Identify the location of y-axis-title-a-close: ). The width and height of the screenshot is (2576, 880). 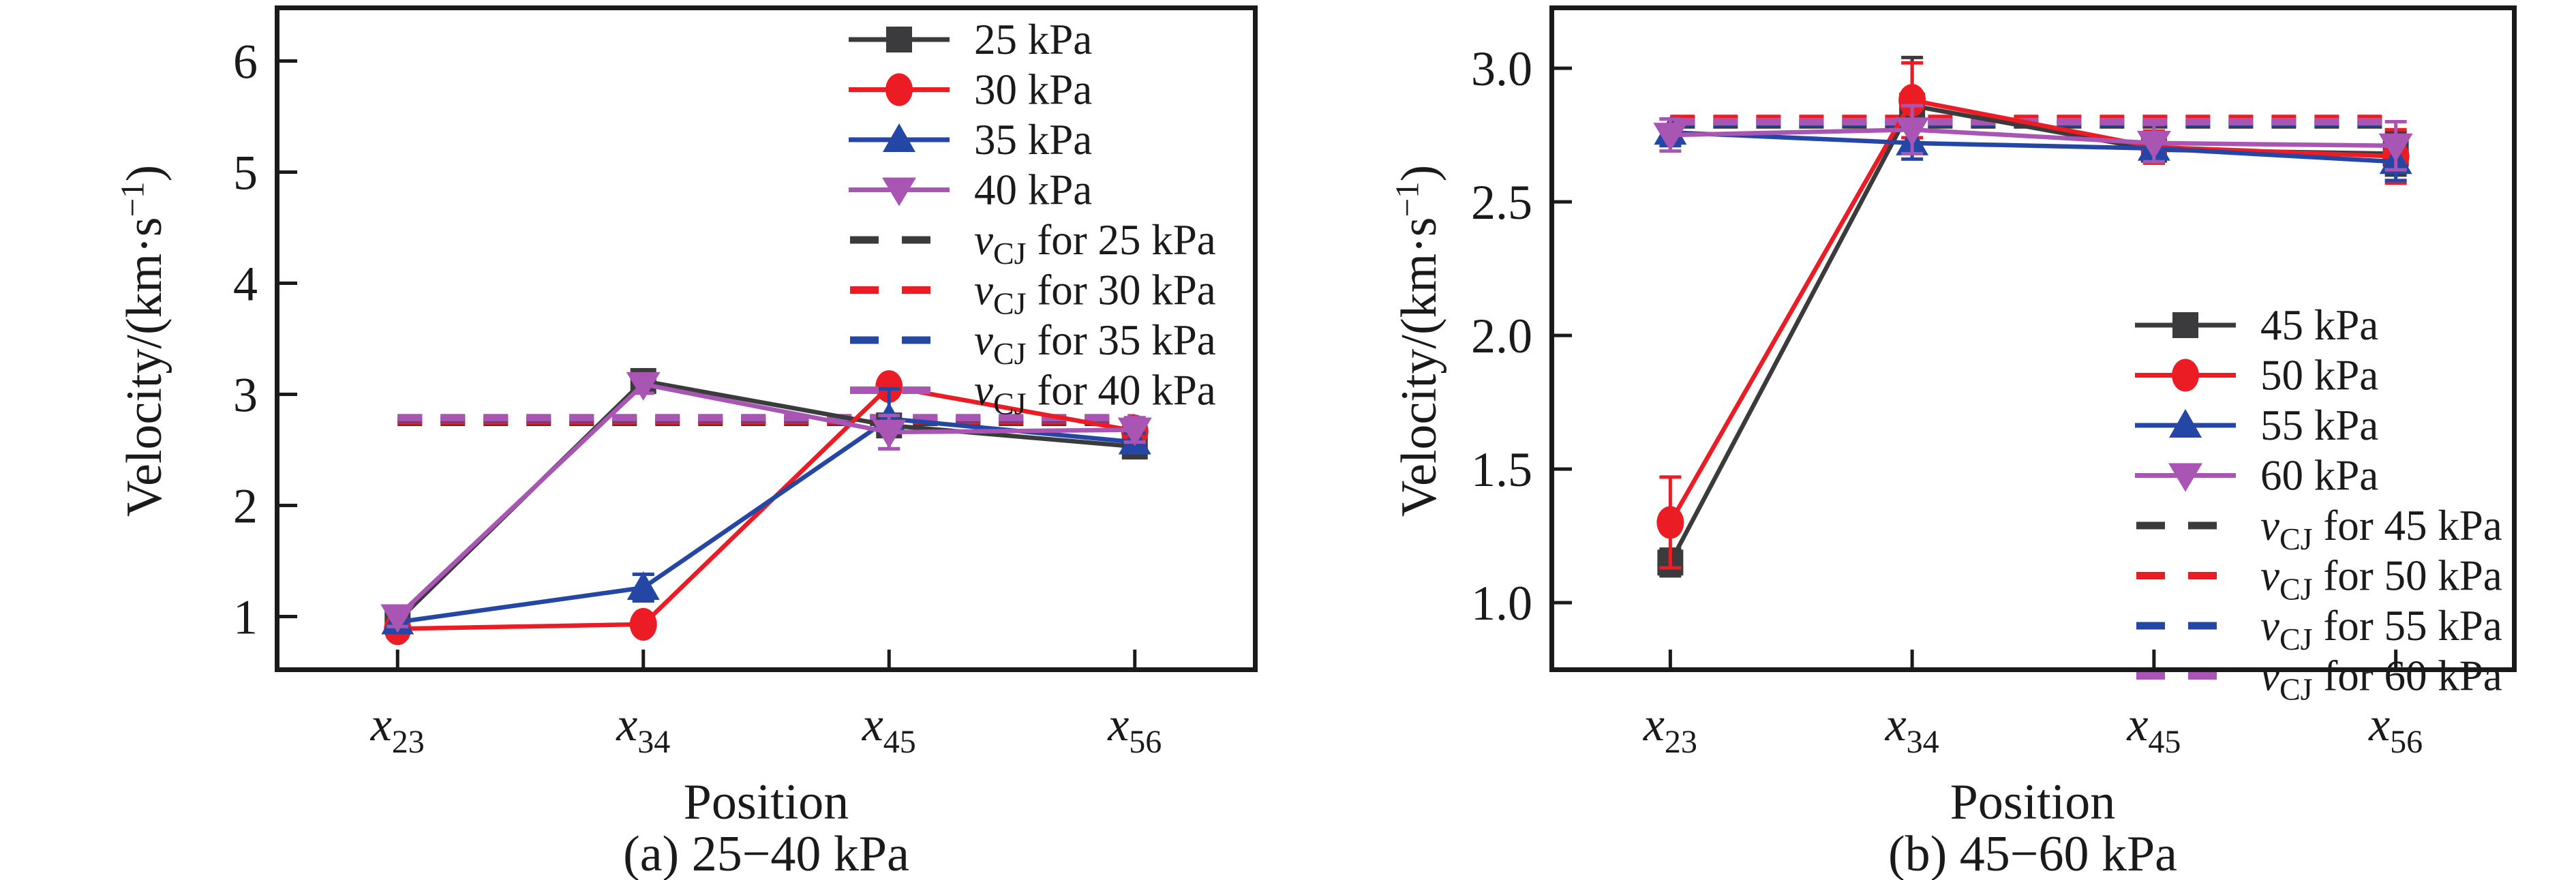
(144, 173).